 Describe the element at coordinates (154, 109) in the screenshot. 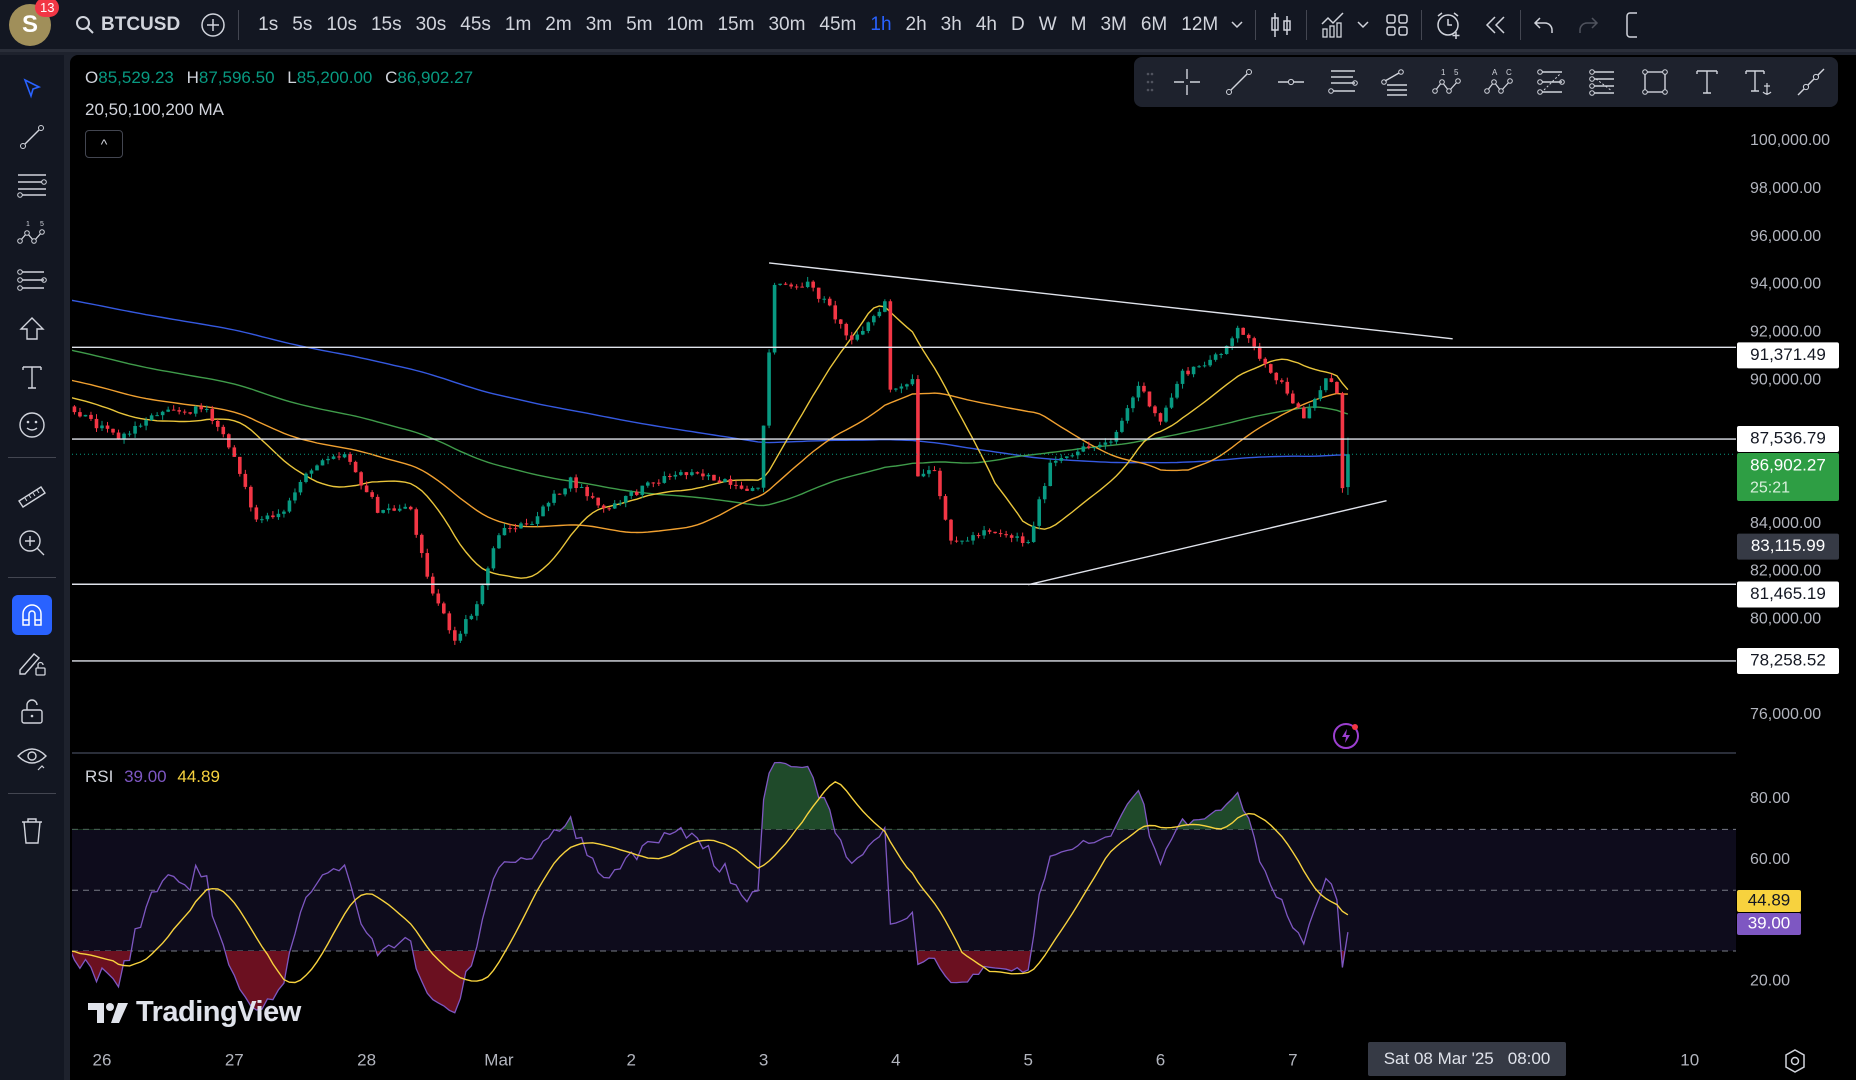

I see `ma-indicator-legend: 20,50,100,200 MA` at that location.